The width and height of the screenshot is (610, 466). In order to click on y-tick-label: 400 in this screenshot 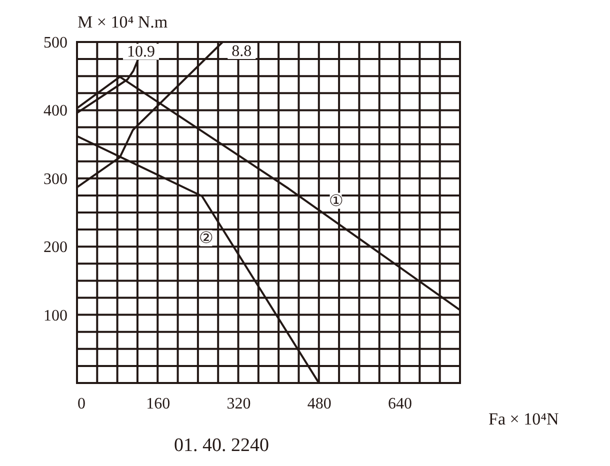, I will do `click(56, 111)`.